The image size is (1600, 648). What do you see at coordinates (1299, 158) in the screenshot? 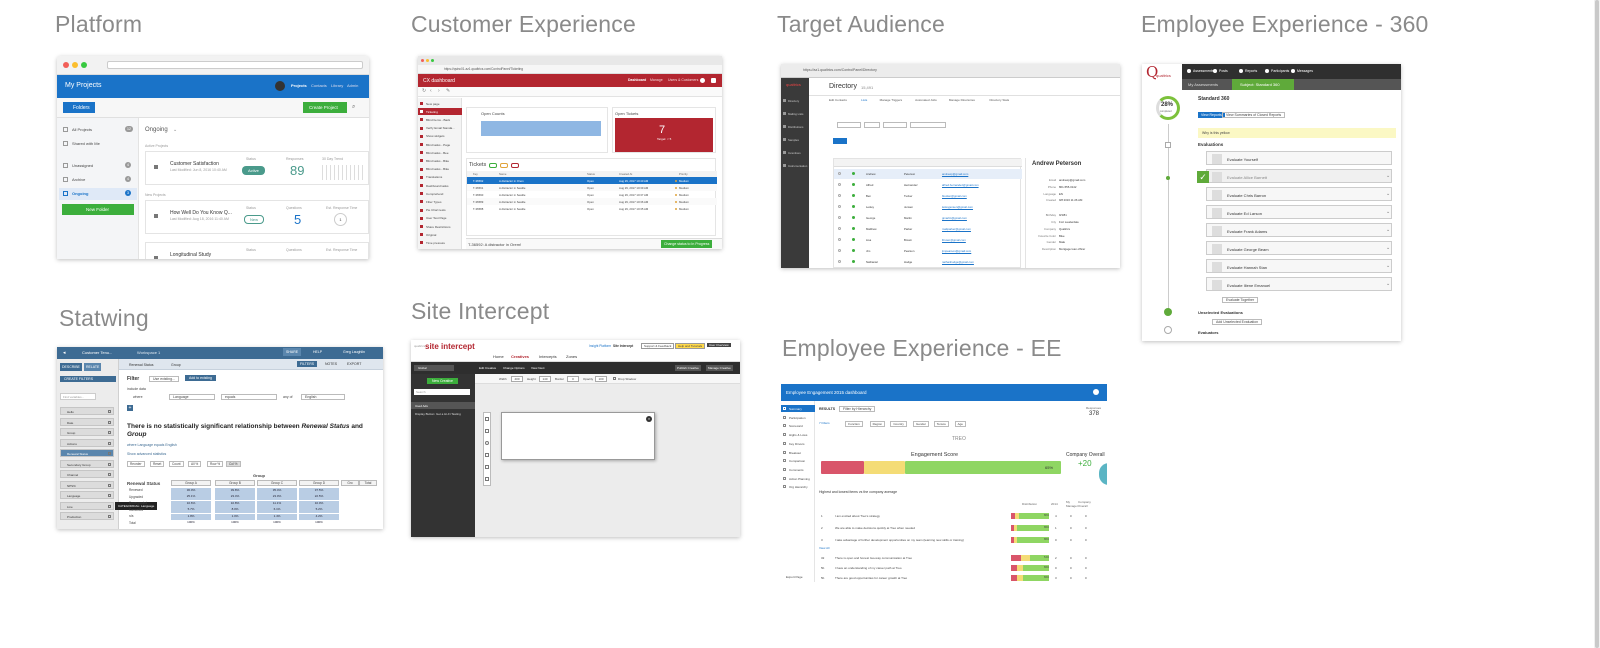
I see `evaluation-item: Evaluate Yourself` at bounding box center [1299, 158].